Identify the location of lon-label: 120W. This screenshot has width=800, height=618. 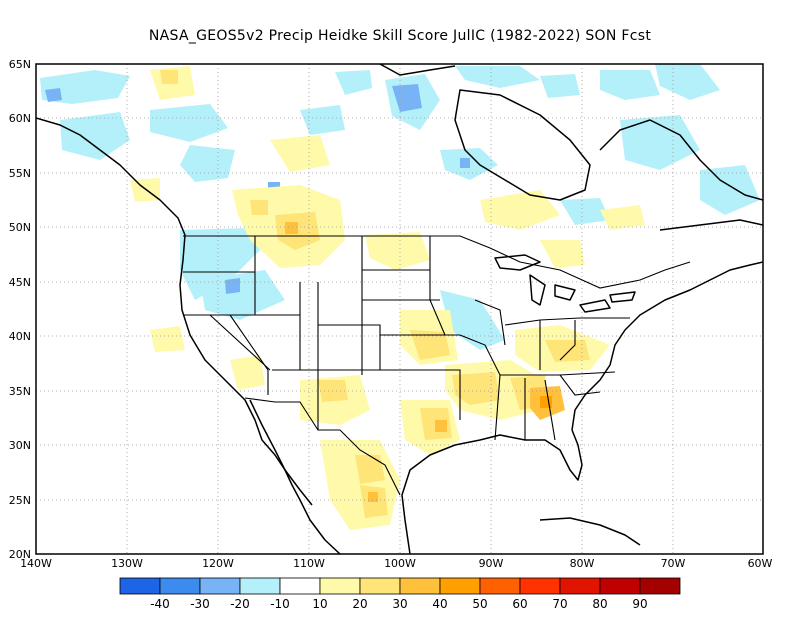
(218, 563).